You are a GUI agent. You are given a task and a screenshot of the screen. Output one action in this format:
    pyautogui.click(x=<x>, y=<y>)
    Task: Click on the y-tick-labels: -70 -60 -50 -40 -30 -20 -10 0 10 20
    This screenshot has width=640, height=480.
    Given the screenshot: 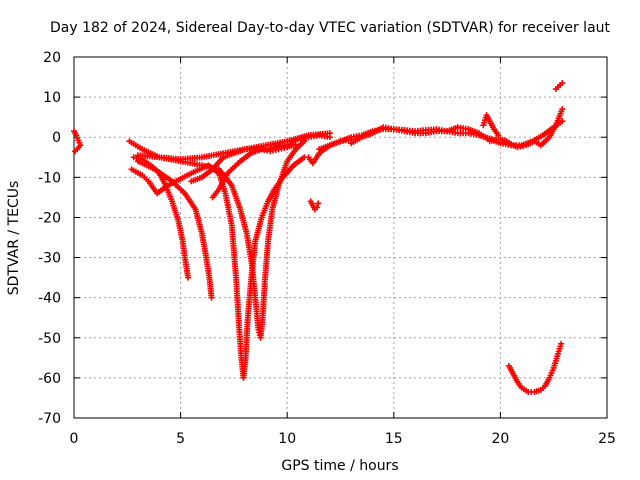 What is the action you would take?
    pyautogui.click(x=49, y=238)
    